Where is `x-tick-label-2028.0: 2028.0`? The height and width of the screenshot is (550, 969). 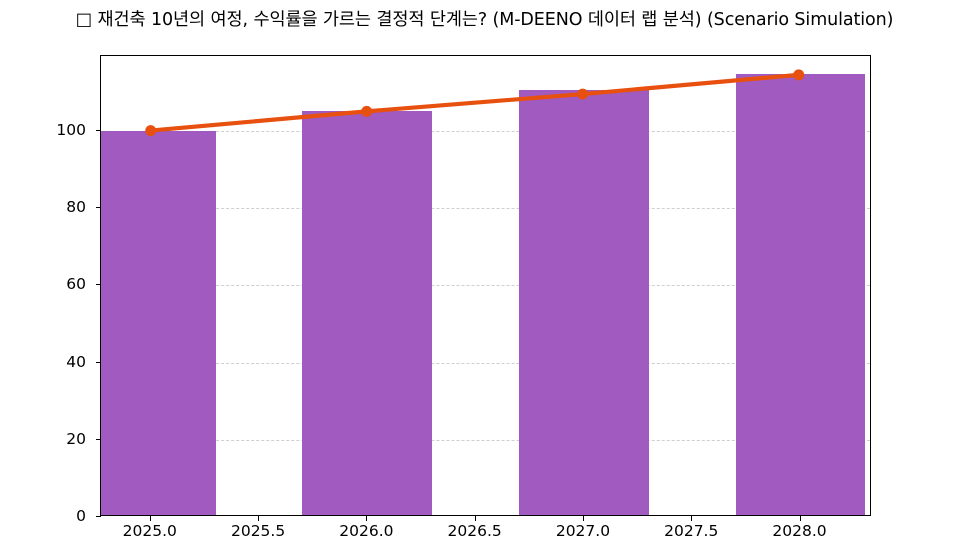 x-tick-label-2028.0: 2028.0 is located at coordinates (799, 531).